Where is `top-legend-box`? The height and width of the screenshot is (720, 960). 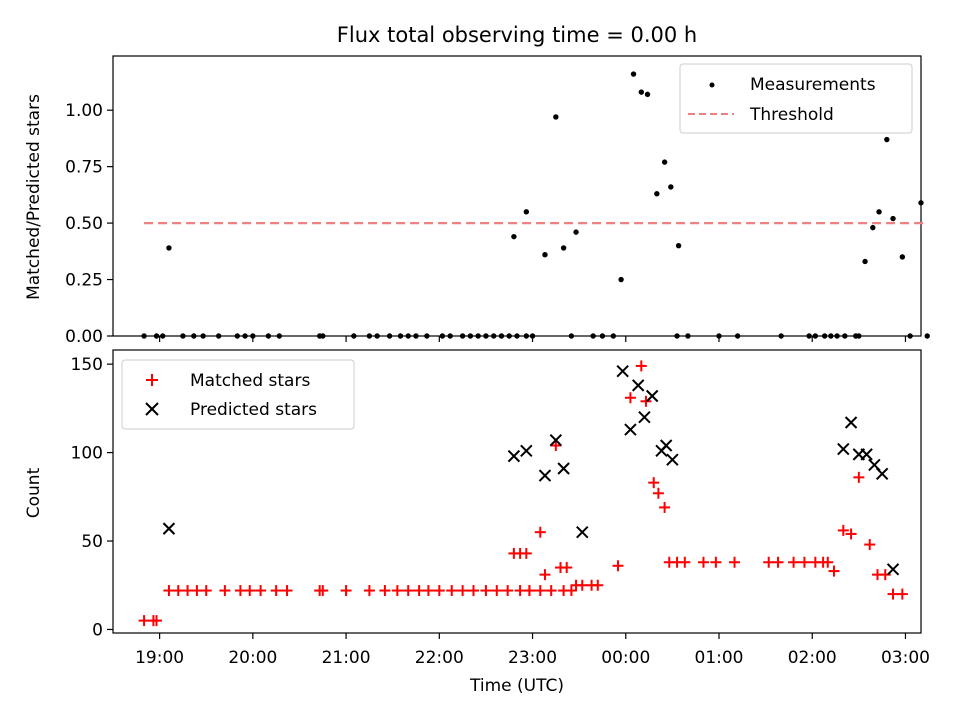 top-legend-box is located at coordinates (796, 98).